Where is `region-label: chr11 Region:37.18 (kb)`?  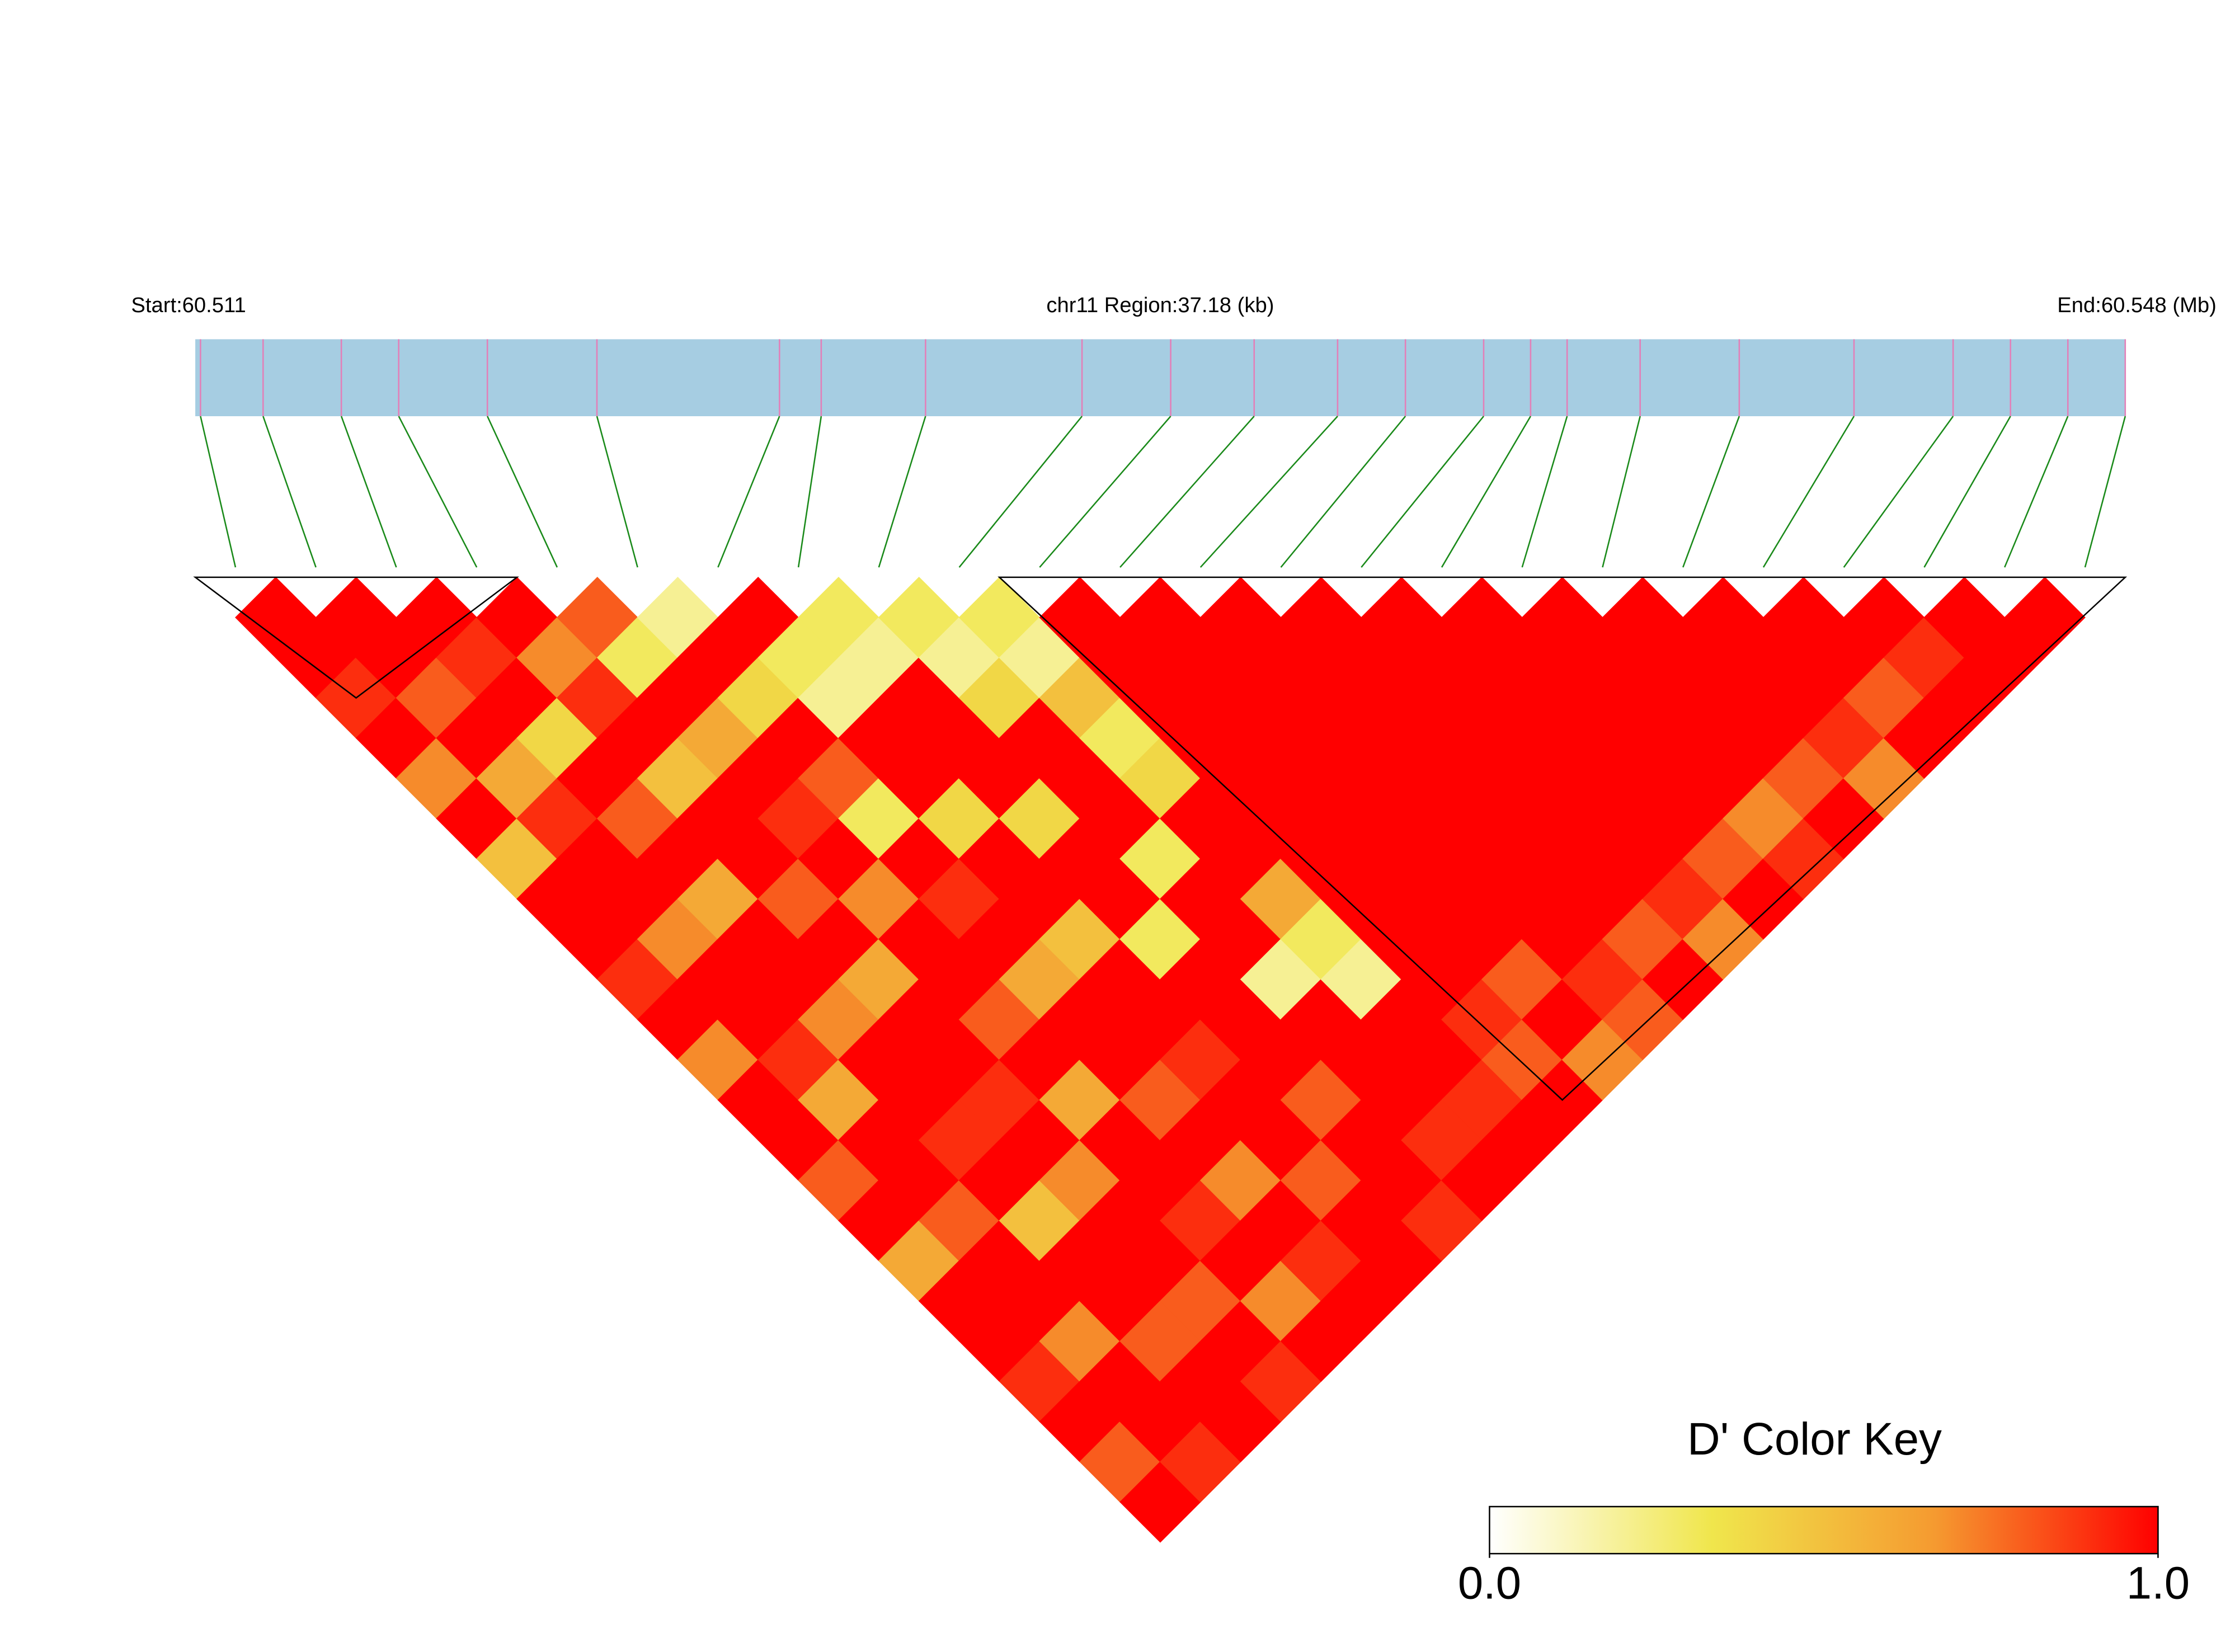
region-label: chr11 Region:37.18 (kb) is located at coordinates (1160, 305).